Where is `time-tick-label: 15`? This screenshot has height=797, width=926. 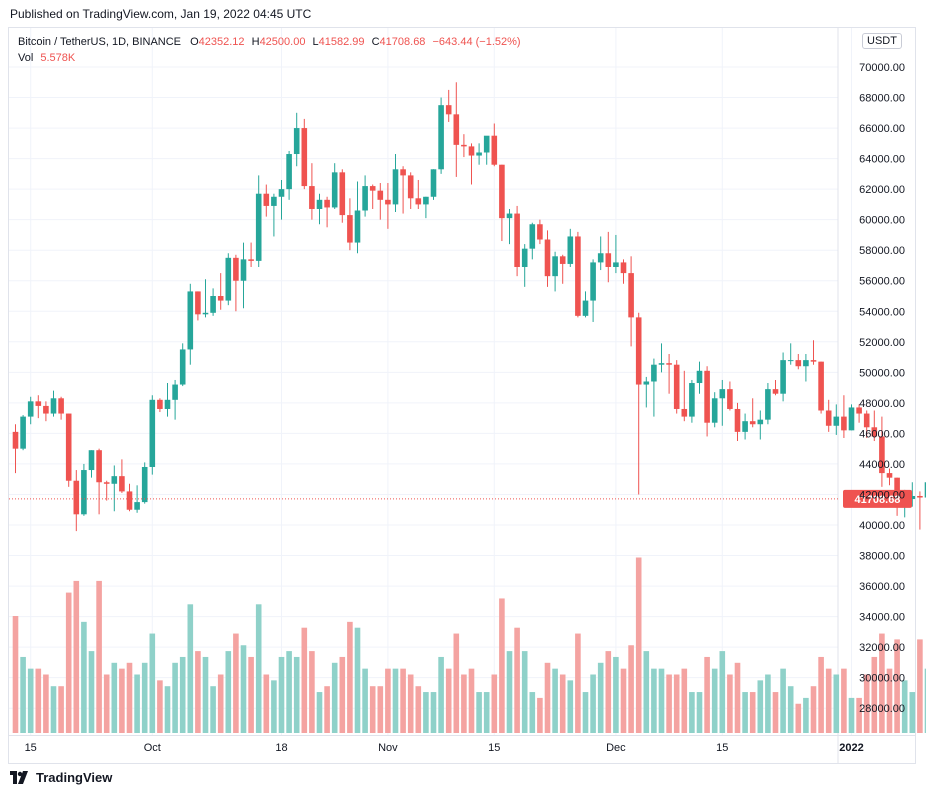 time-tick-label: 15 is located at coordinates (494, 748).